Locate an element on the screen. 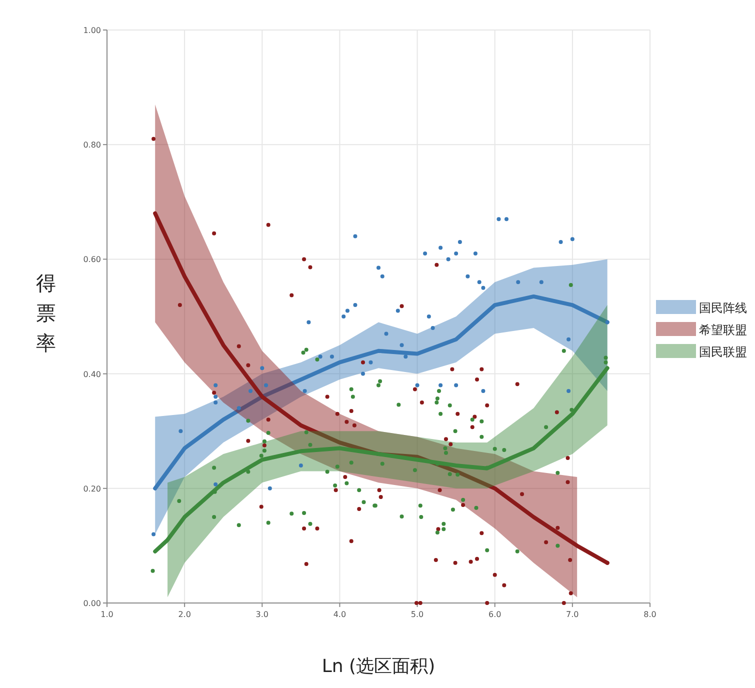 This screenshot has height=688, width=755. legend-label: 希望联盟 is located at coordinates (723, 330).